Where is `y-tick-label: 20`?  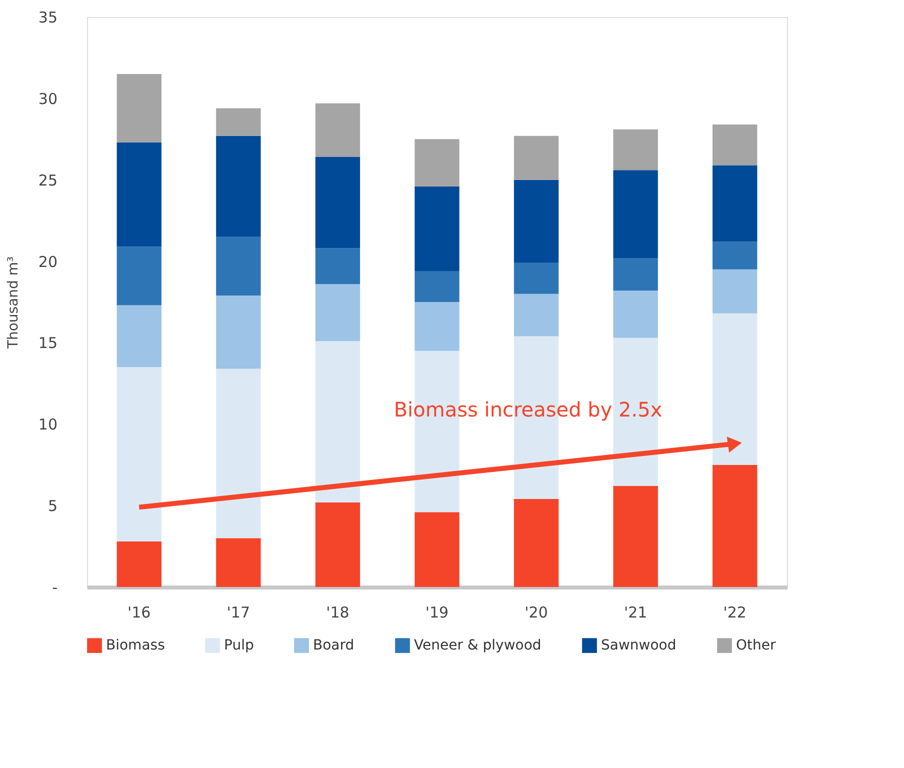 y-tick-label: 20 is located at coordinates (48, 261).